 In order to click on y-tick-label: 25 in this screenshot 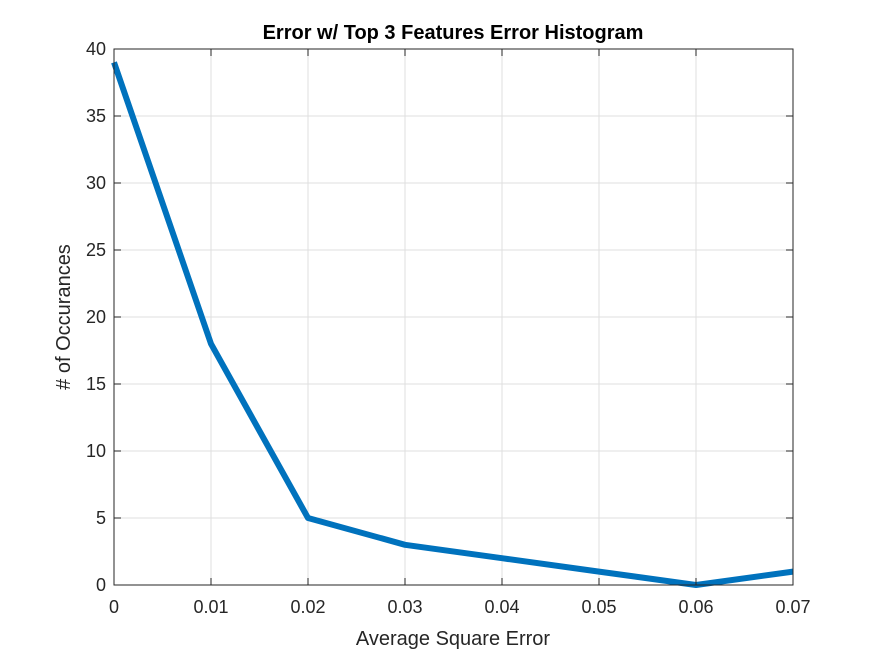, I will do `click(96, 250)`.